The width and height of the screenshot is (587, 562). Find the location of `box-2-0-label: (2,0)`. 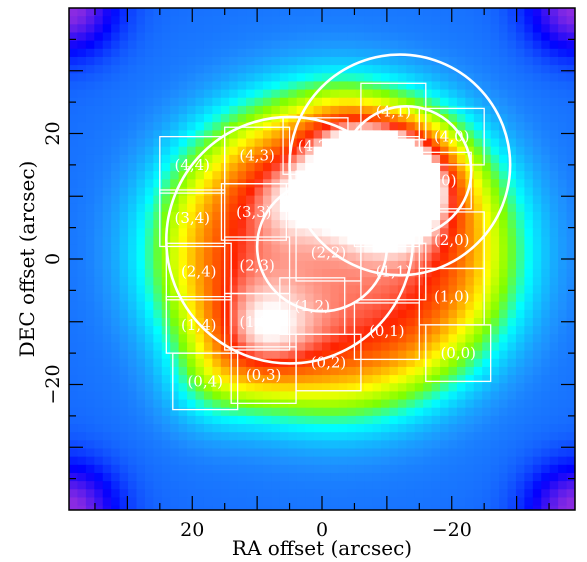

box-2-0-label: (2,0) is located at coordinates (452, 240).